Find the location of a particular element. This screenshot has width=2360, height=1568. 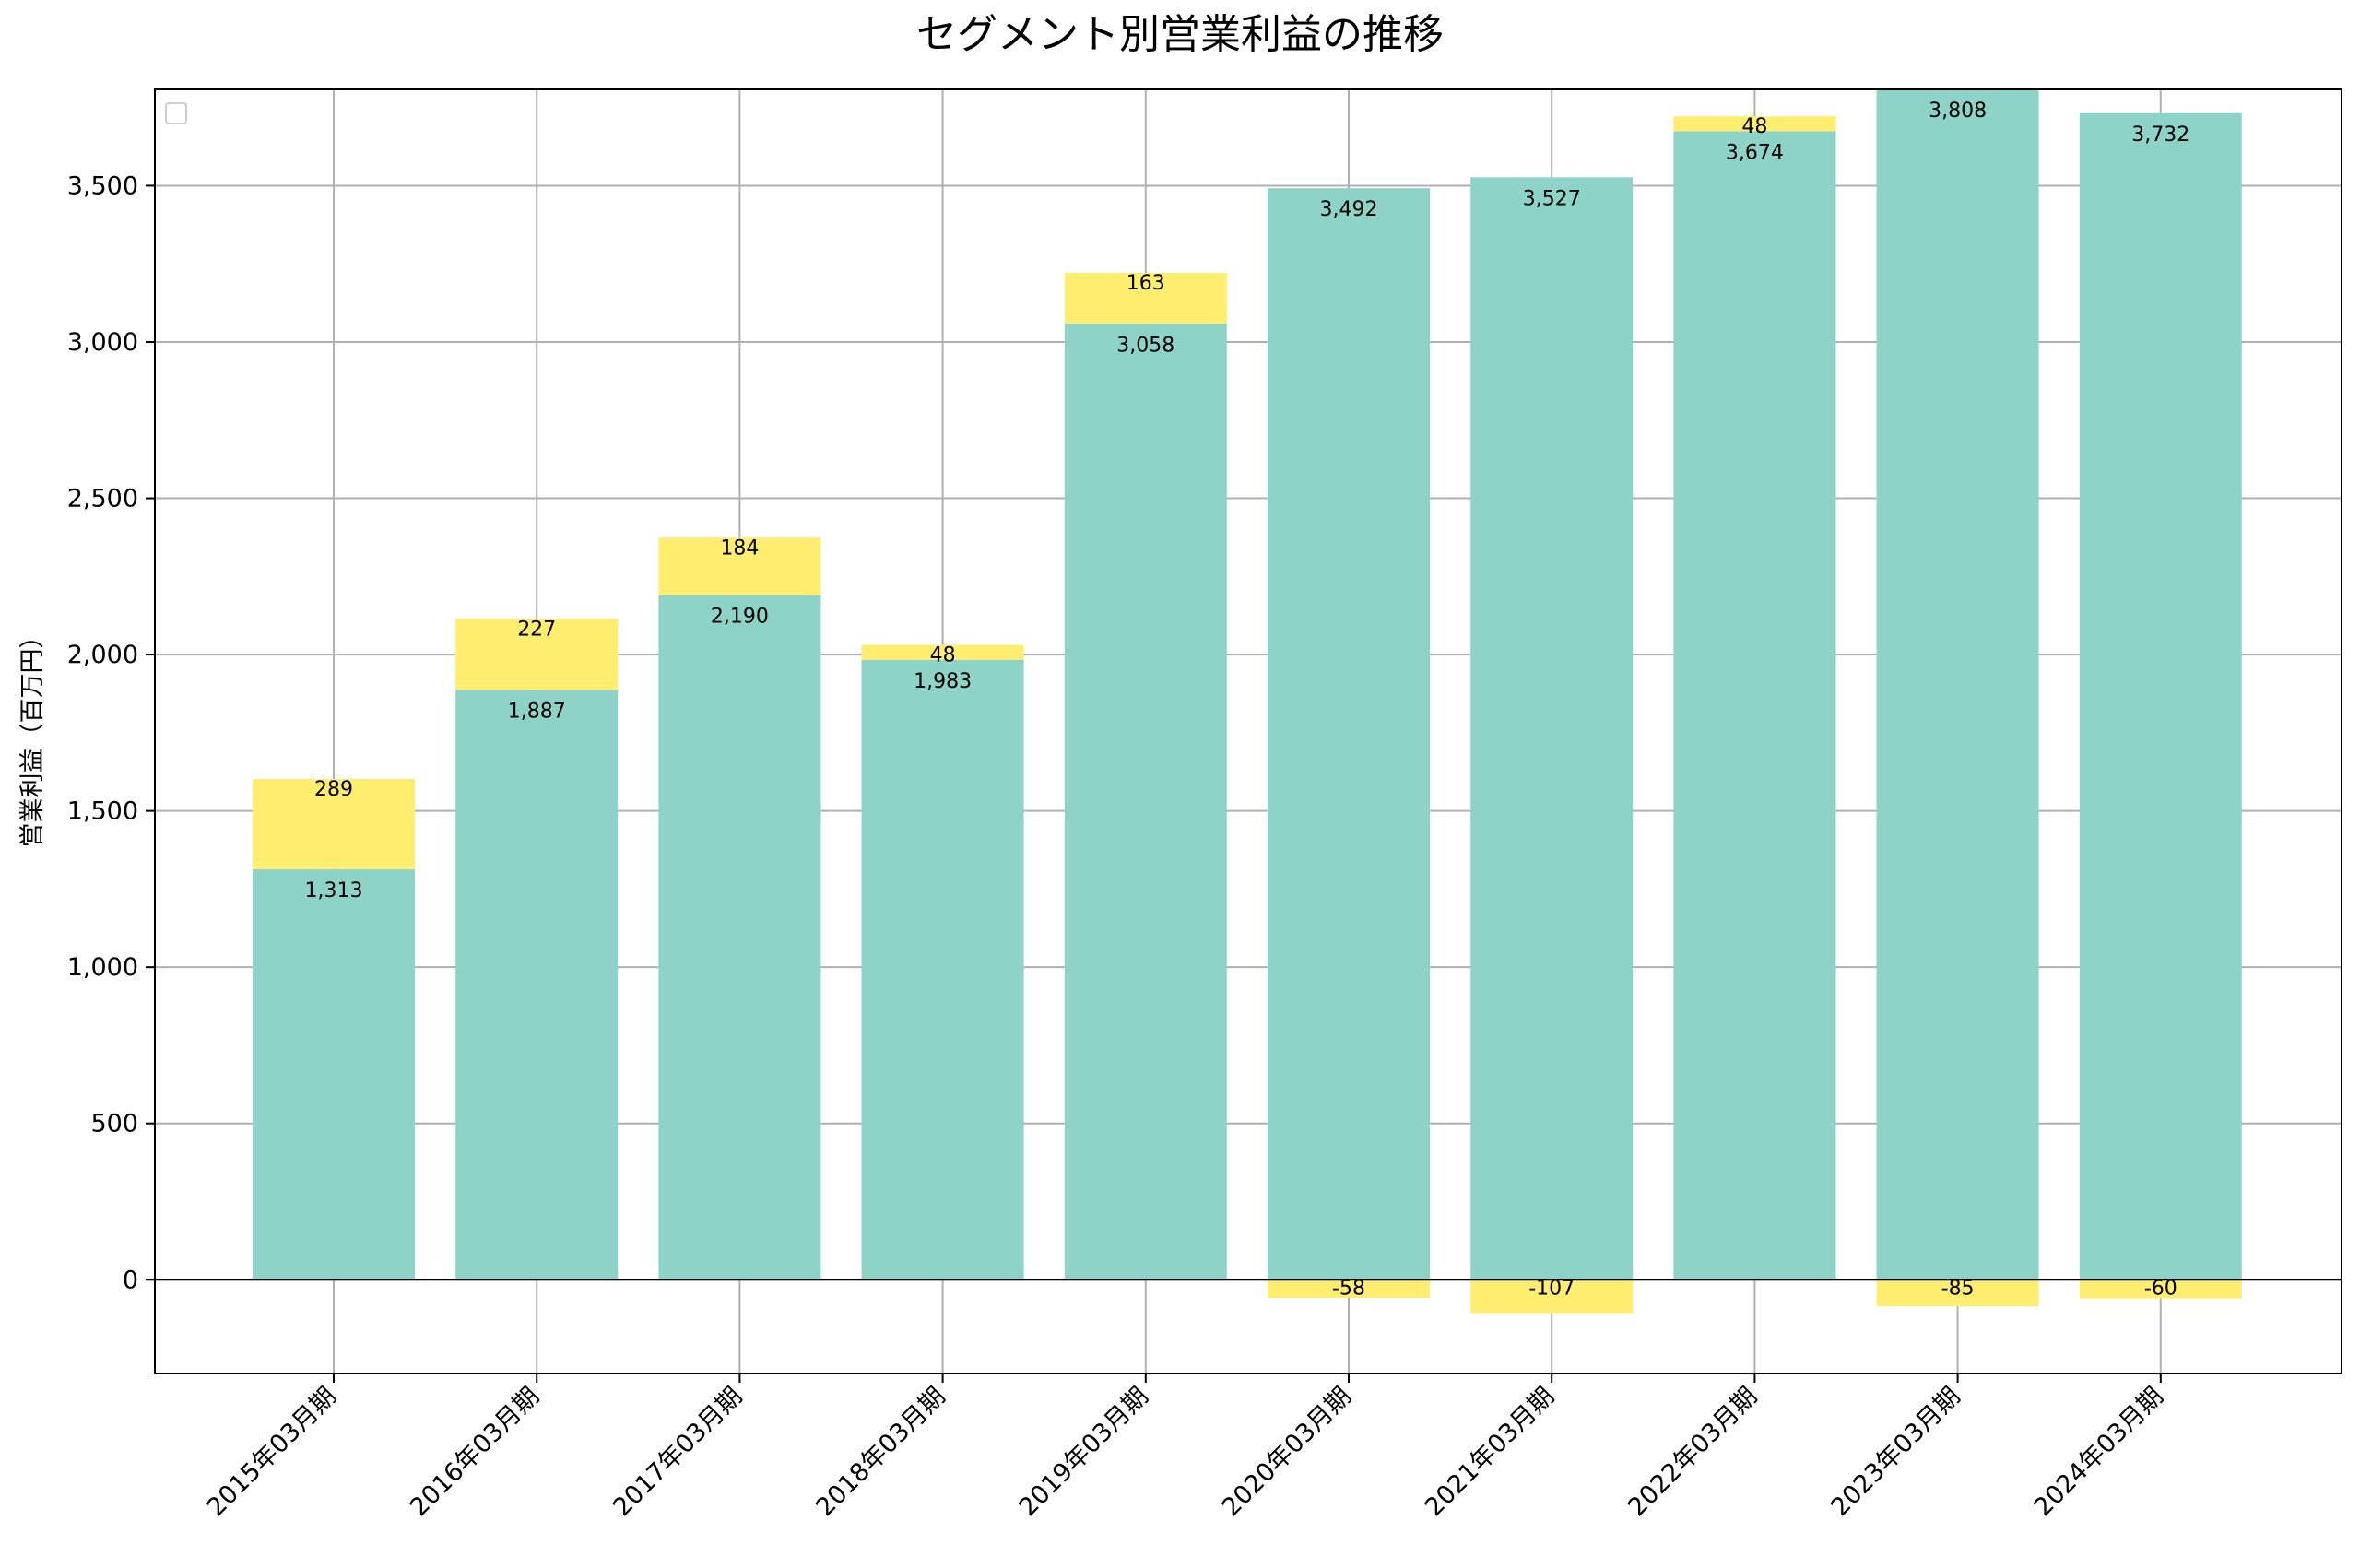

legend-box is located at coordinates (176, 113).